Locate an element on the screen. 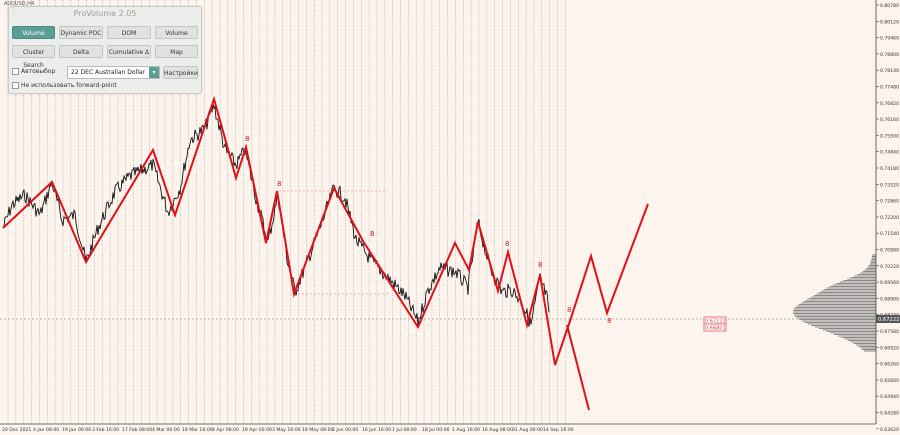  forward-point-label: Не использовать forward-point is located at coordinates (69, 85).